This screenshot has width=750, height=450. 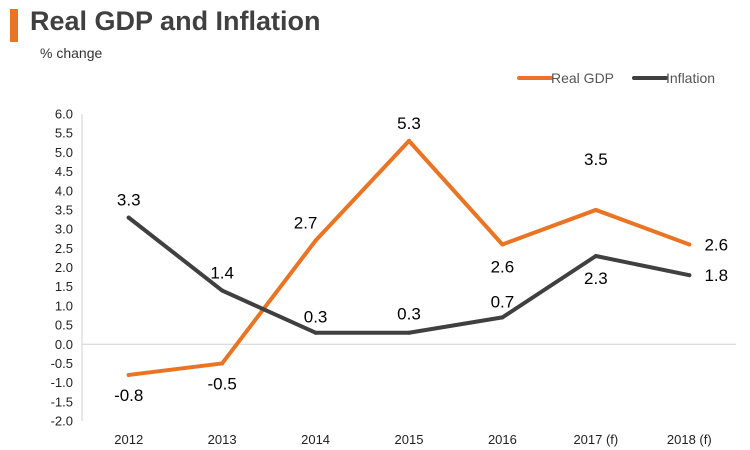 What do you see at coordinates (128, 395) in the screenshot?
I see `real-gdp-data-label: -0.8` at bounding box center [128, 395].